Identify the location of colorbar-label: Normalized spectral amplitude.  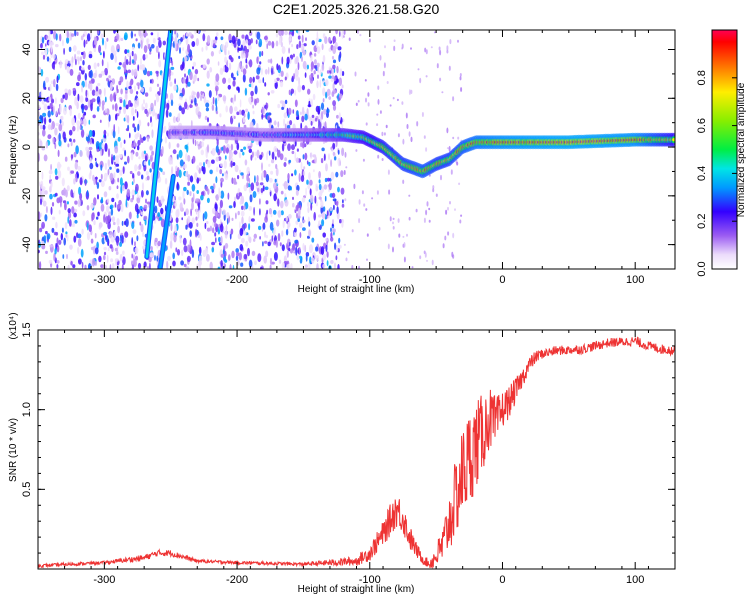
(741, 149).